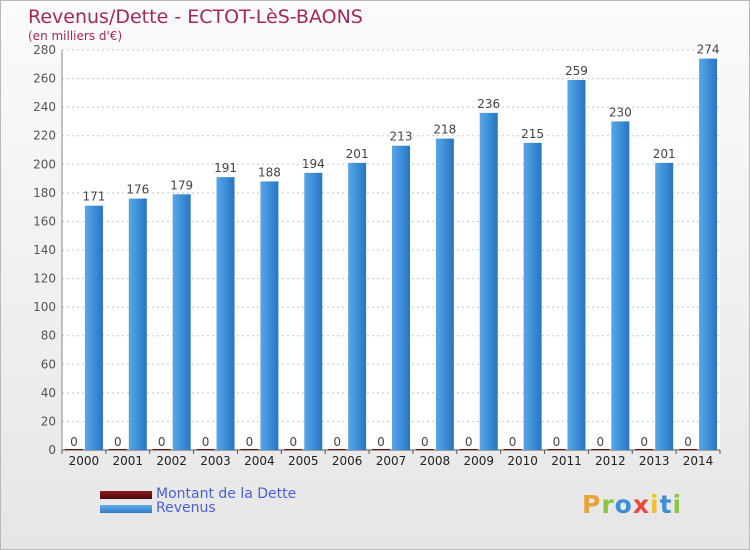  I want to click on data-label-revenus: 188, so click(269, 172).